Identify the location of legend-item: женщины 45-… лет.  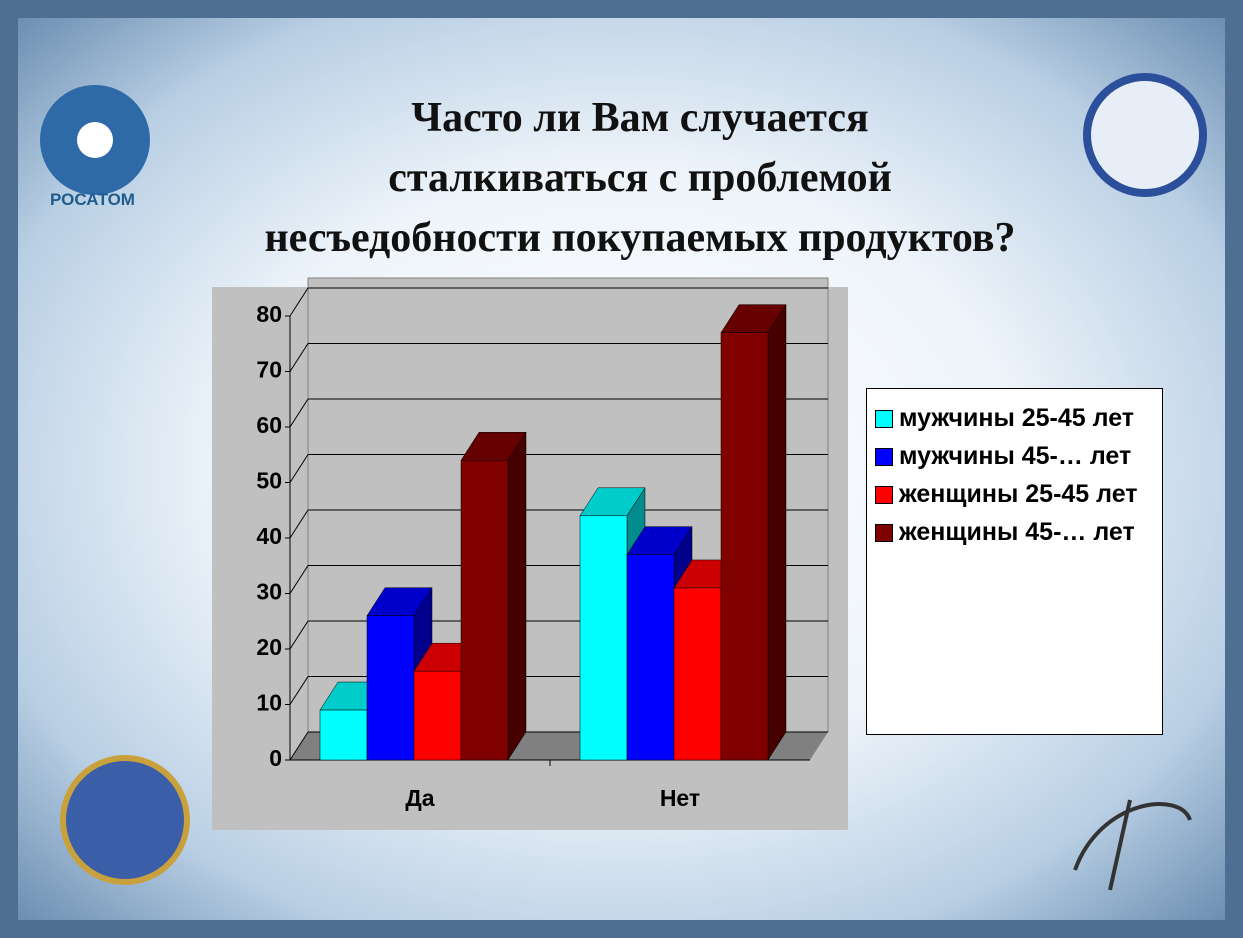
(1014, 532).